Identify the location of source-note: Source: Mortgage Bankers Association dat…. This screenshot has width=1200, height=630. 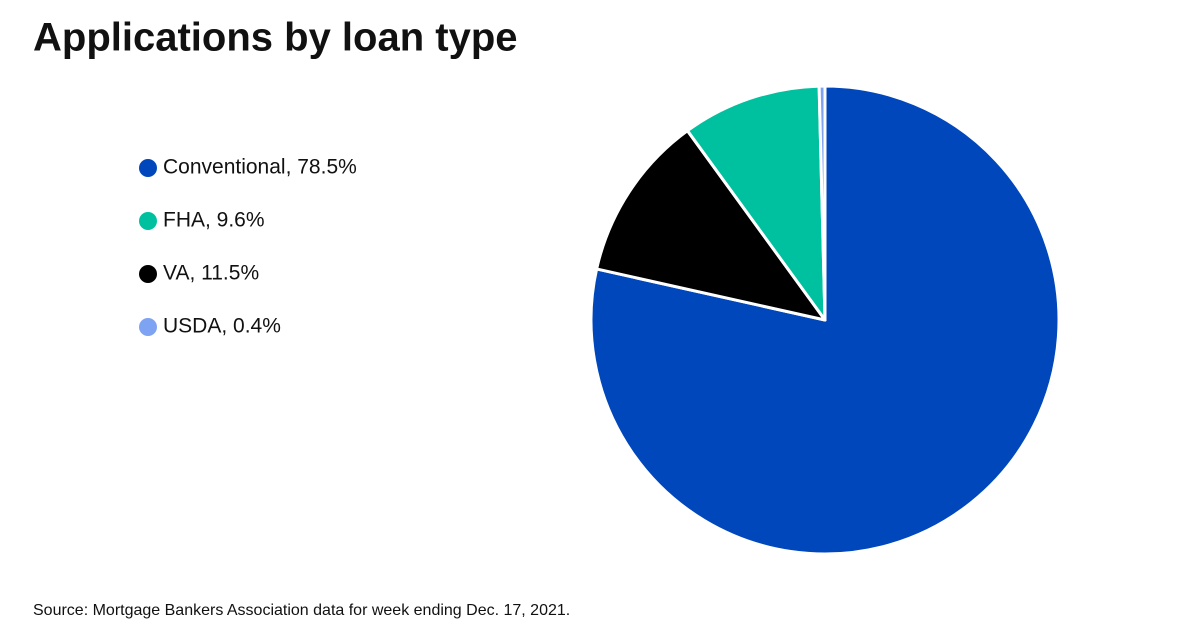
(301, 610).